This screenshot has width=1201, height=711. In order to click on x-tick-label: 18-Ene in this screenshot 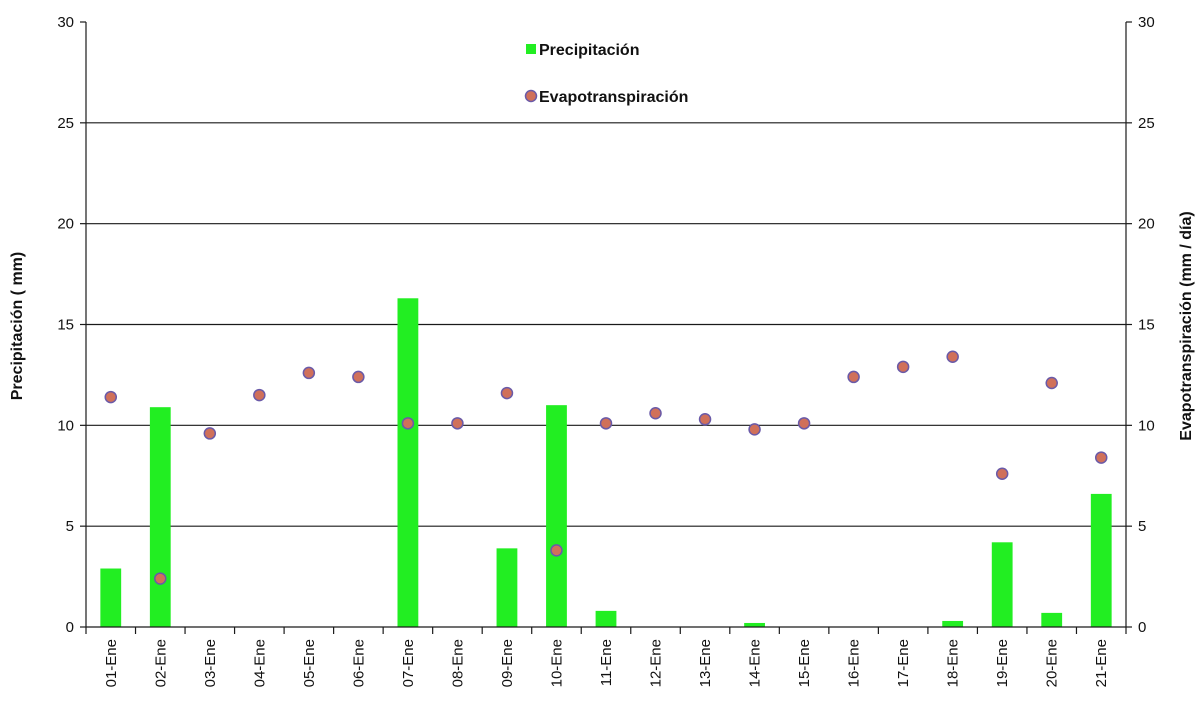, I will do `click(953, 663)`.